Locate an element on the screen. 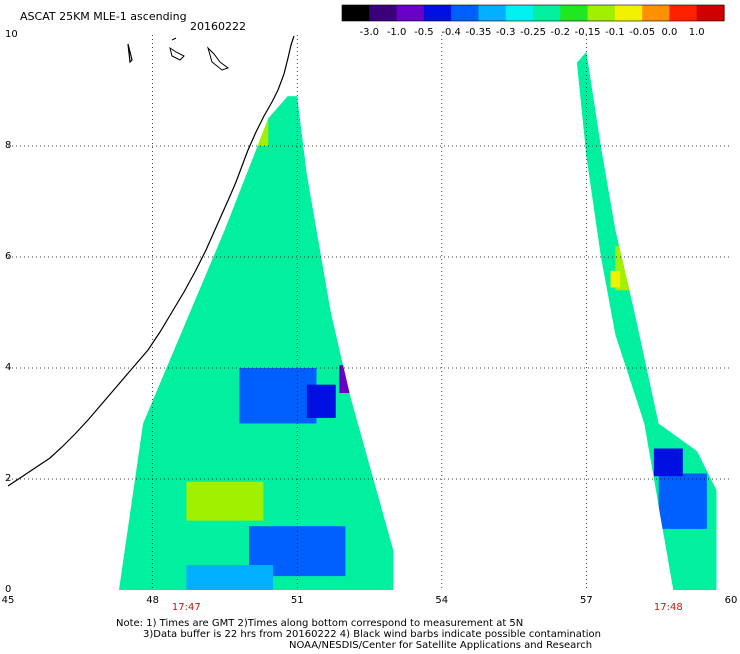  x-tick-label: 57 is located at coordinates (586, 600).